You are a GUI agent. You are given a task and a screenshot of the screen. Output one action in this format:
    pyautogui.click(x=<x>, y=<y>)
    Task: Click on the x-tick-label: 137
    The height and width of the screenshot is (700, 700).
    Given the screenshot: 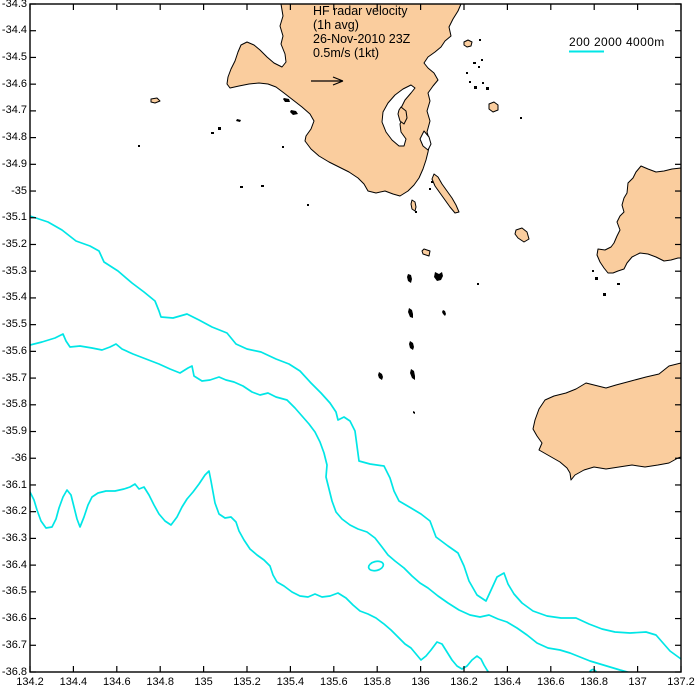 What is the action you would take?
    pyautogui.click(x=637, y=682)
    